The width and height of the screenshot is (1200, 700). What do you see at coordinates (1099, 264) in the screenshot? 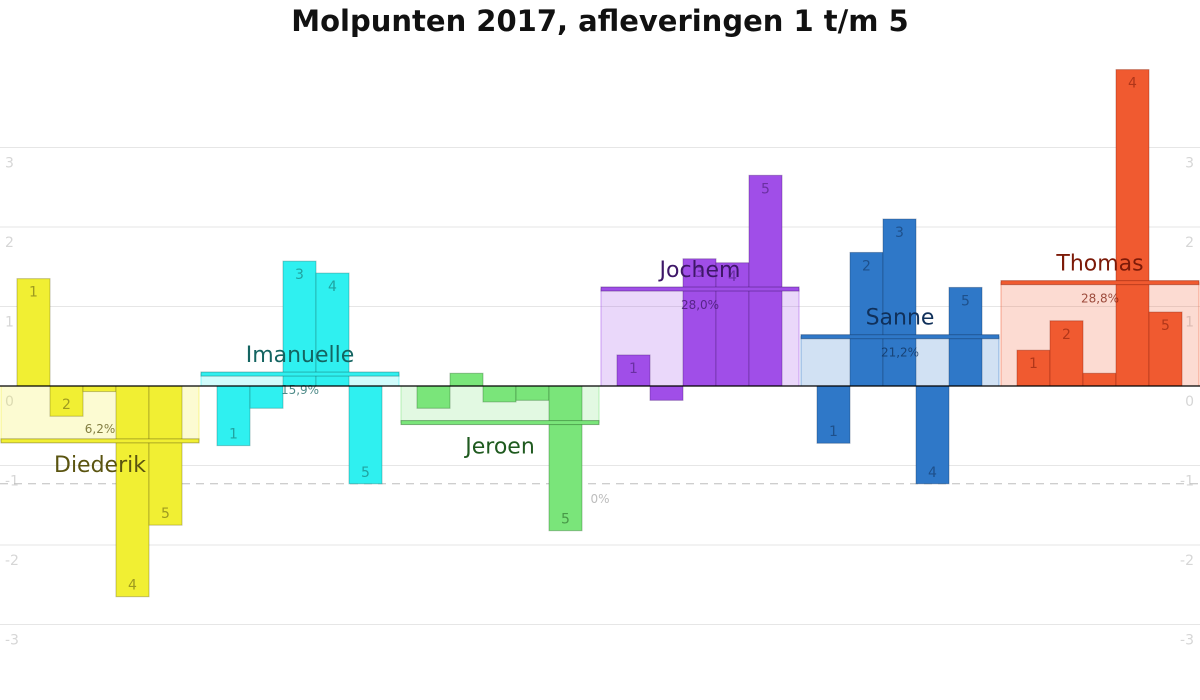
I see `name-label-thomas: Thomas` at bounding box center [1099, 264].